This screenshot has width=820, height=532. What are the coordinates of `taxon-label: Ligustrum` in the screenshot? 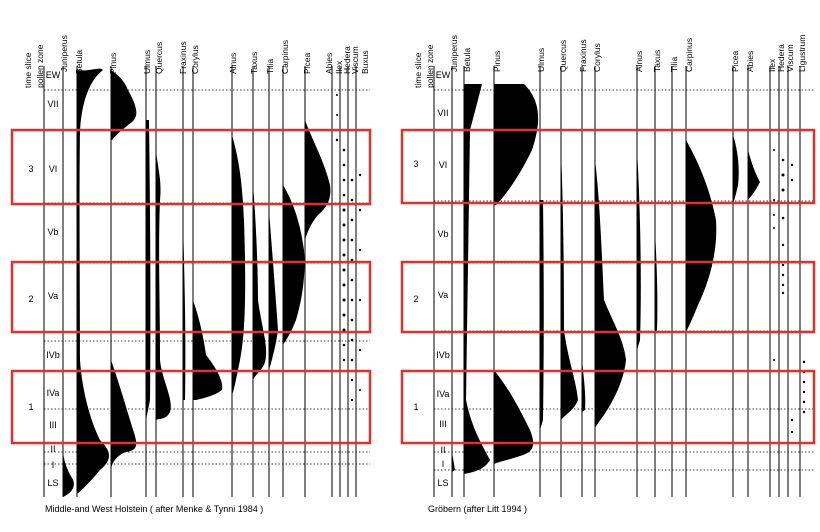 It's located at (802, 53).